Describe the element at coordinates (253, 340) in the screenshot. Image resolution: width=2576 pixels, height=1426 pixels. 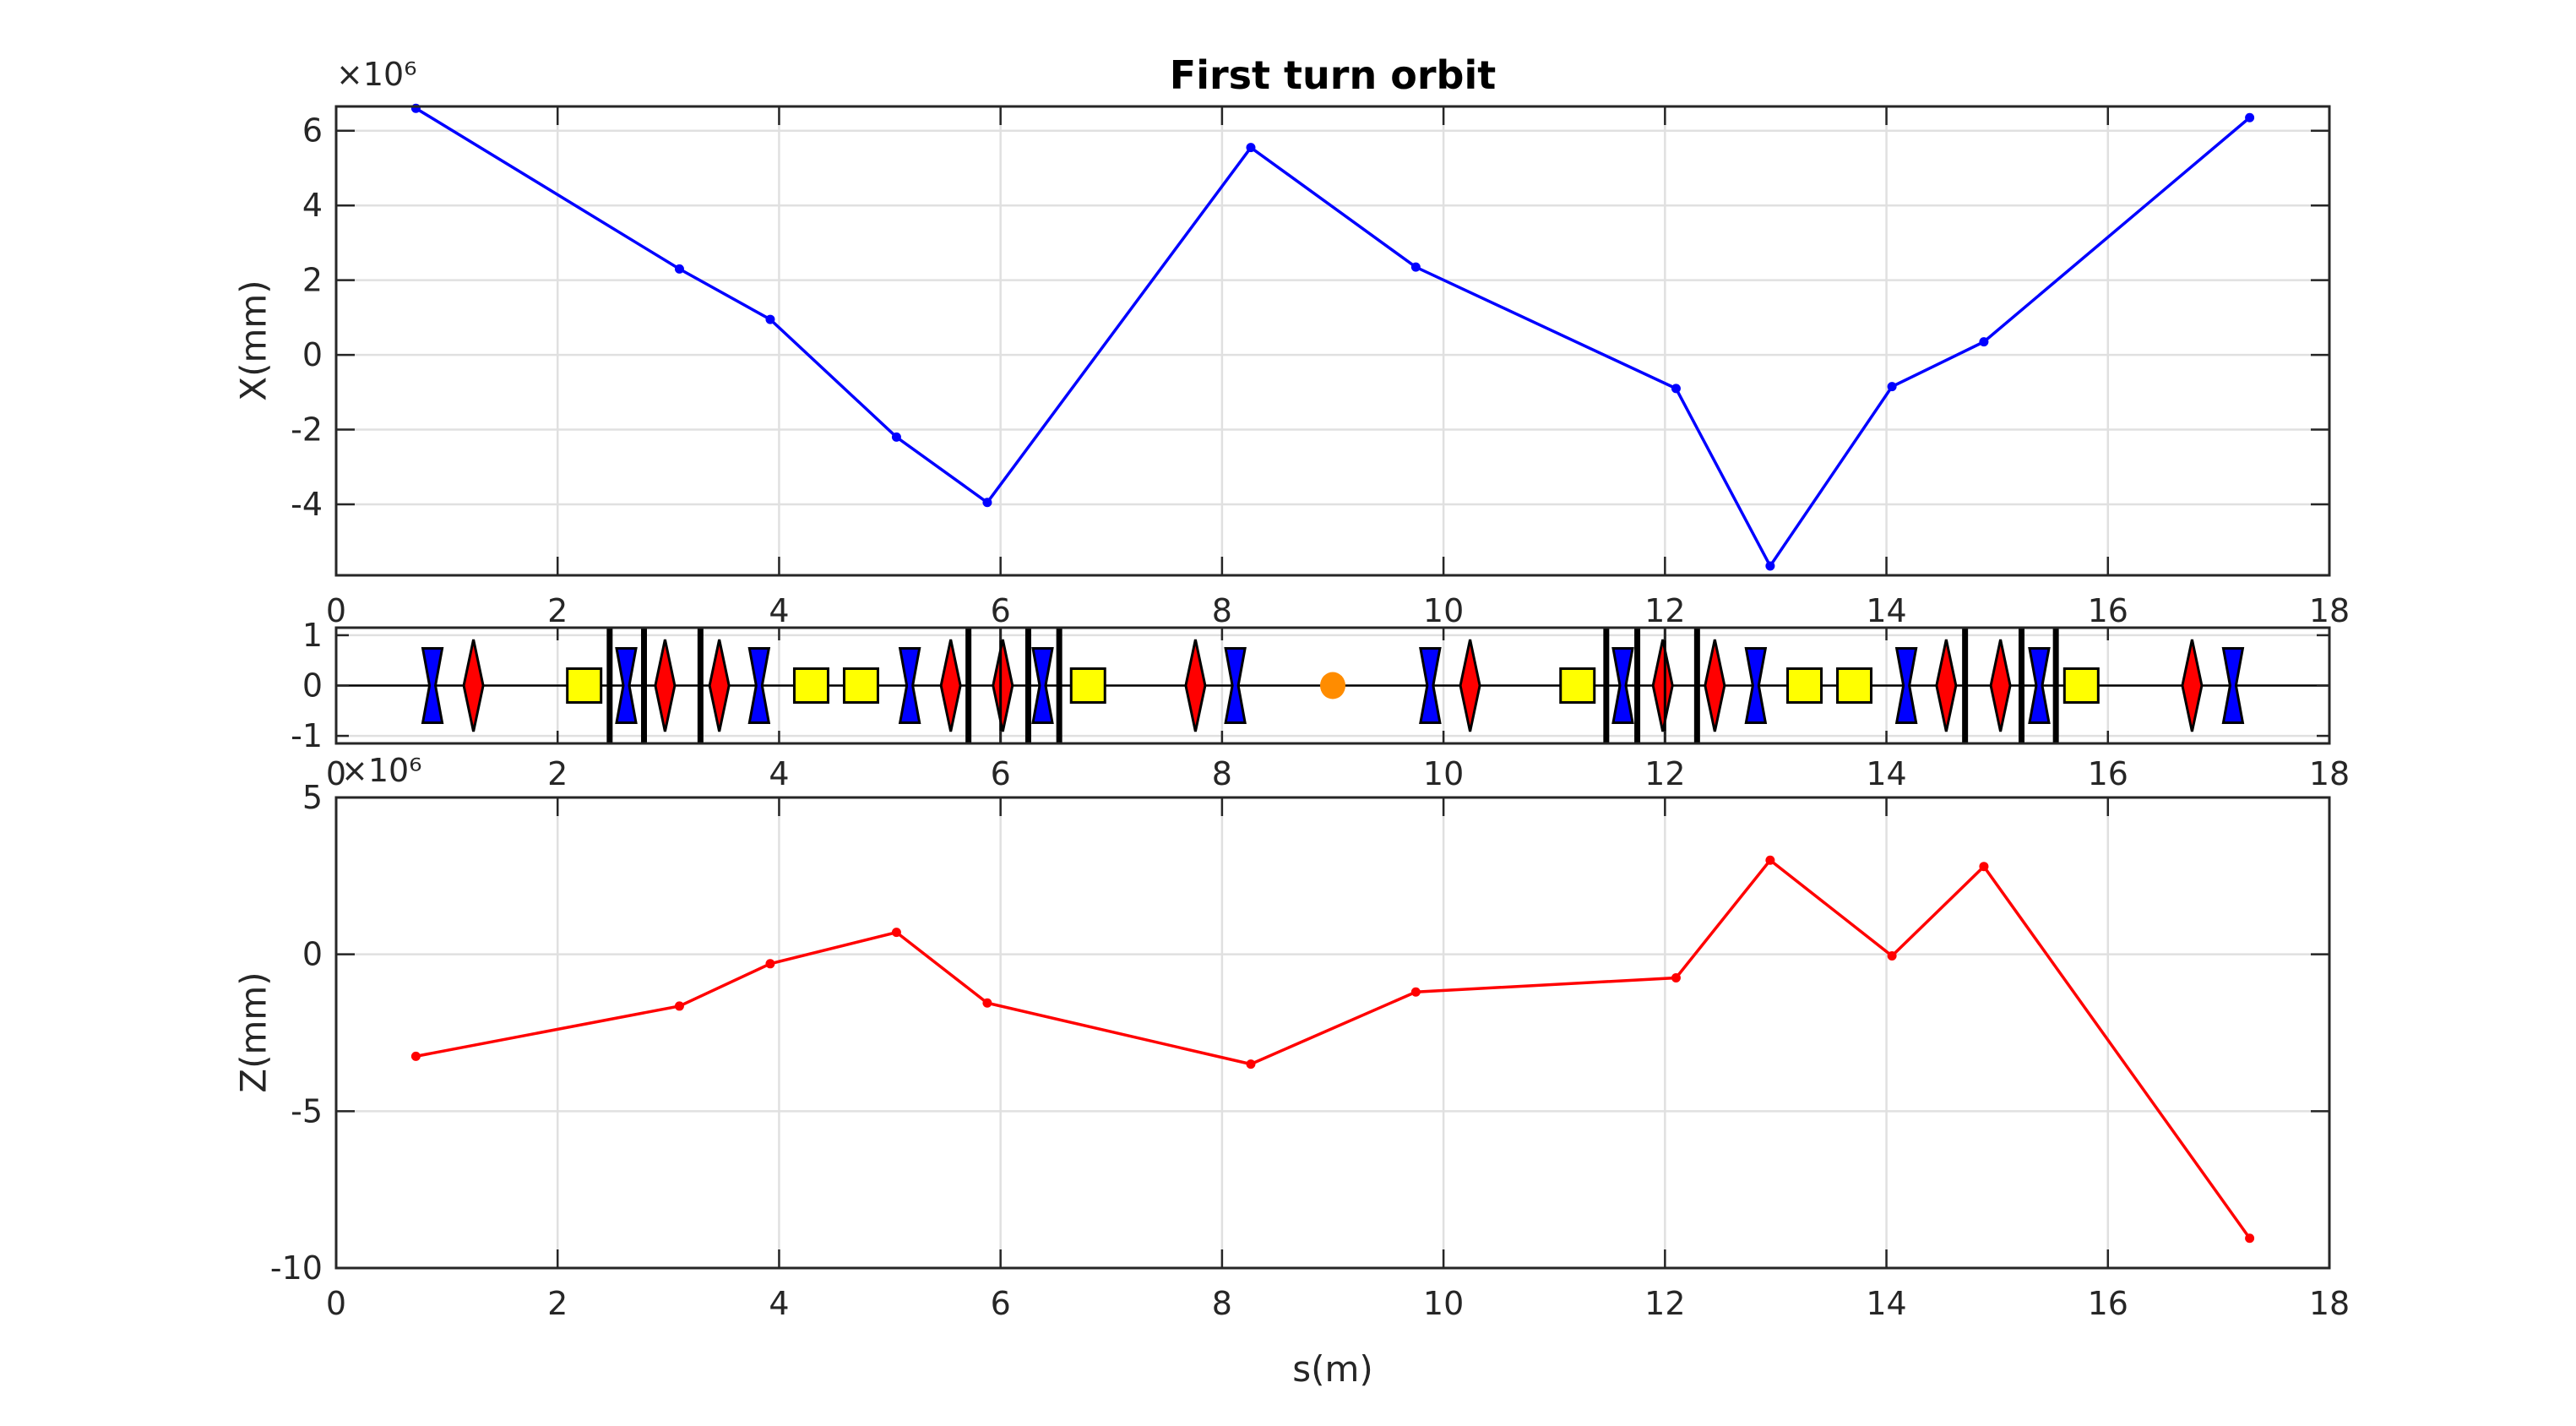
I see `x-orbit-ylabel: X(mm)` at that location.